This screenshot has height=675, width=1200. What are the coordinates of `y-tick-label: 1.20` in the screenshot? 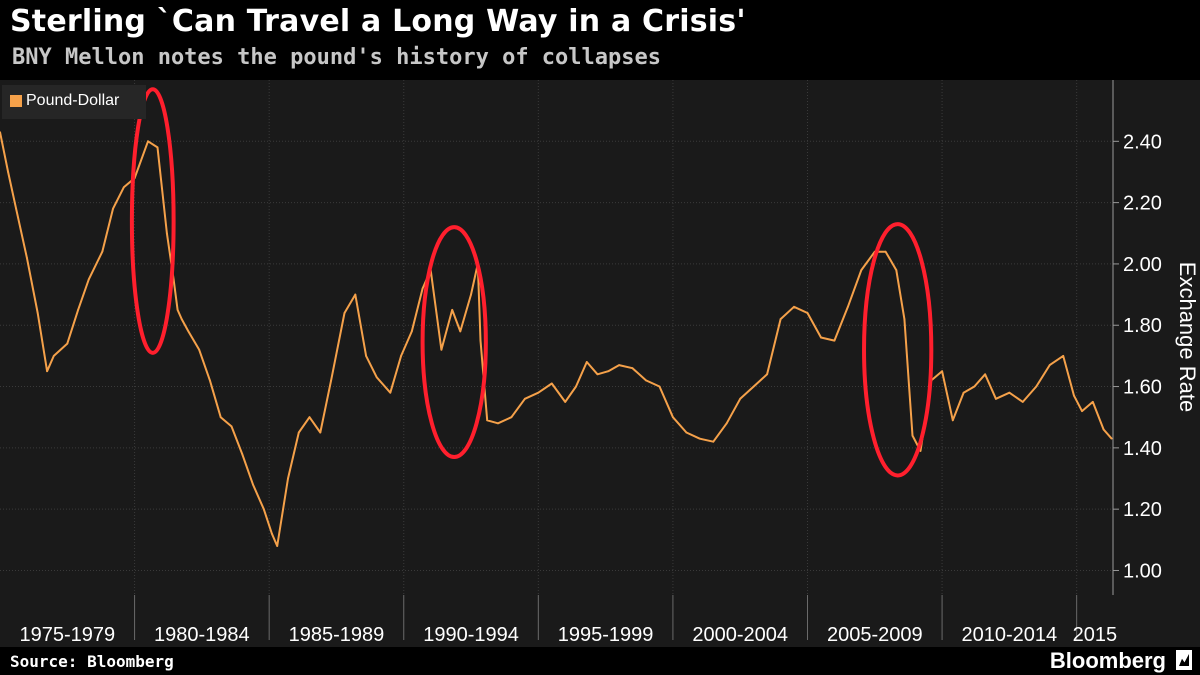 It's located at (1142, 510).